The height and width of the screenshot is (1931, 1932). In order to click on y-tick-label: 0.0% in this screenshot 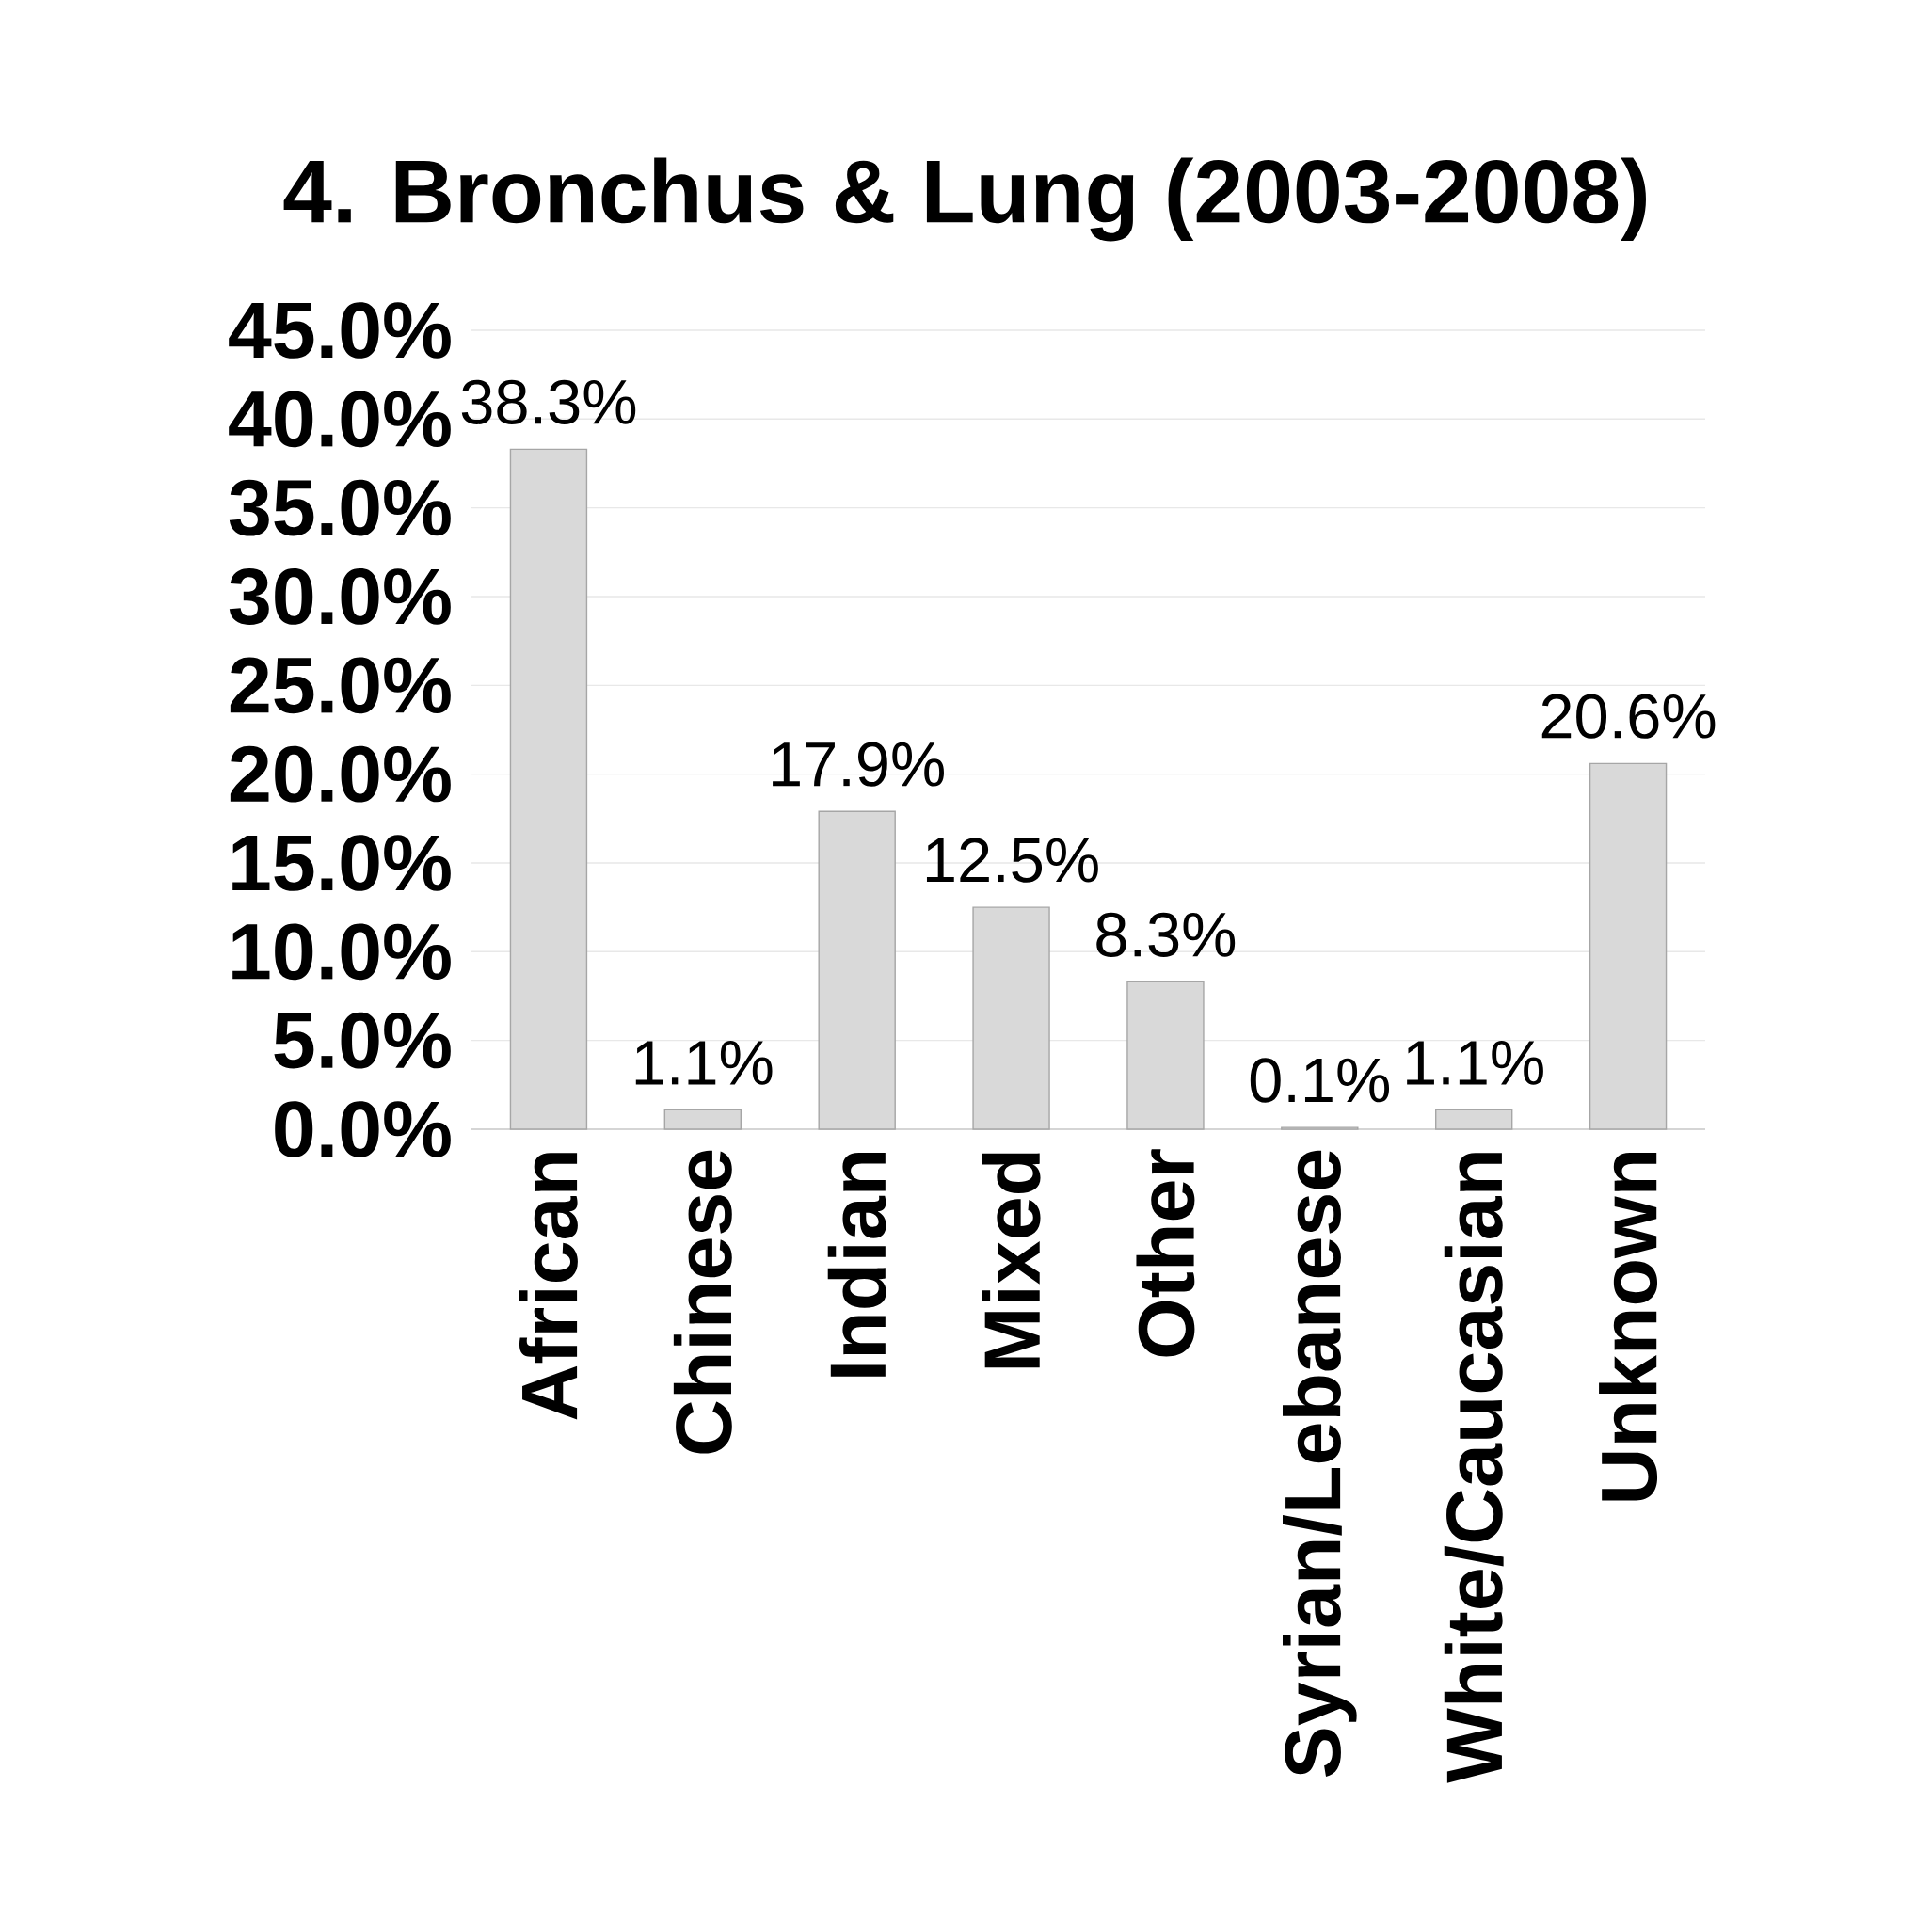, I will do `click(363, 1129)`.